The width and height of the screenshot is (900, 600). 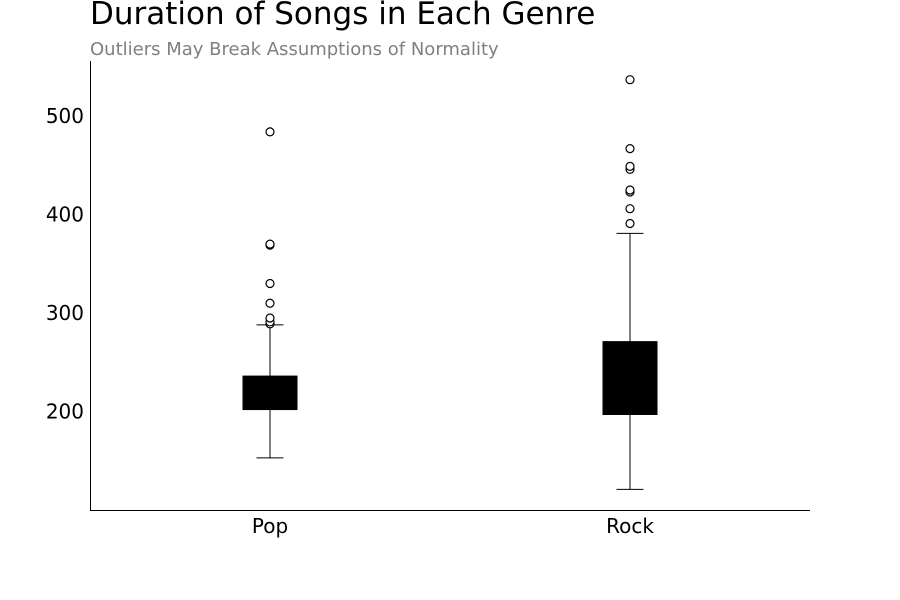 I want to click on chart-title: Duration of Songs in Each Genre, so click(x=343, y=16).